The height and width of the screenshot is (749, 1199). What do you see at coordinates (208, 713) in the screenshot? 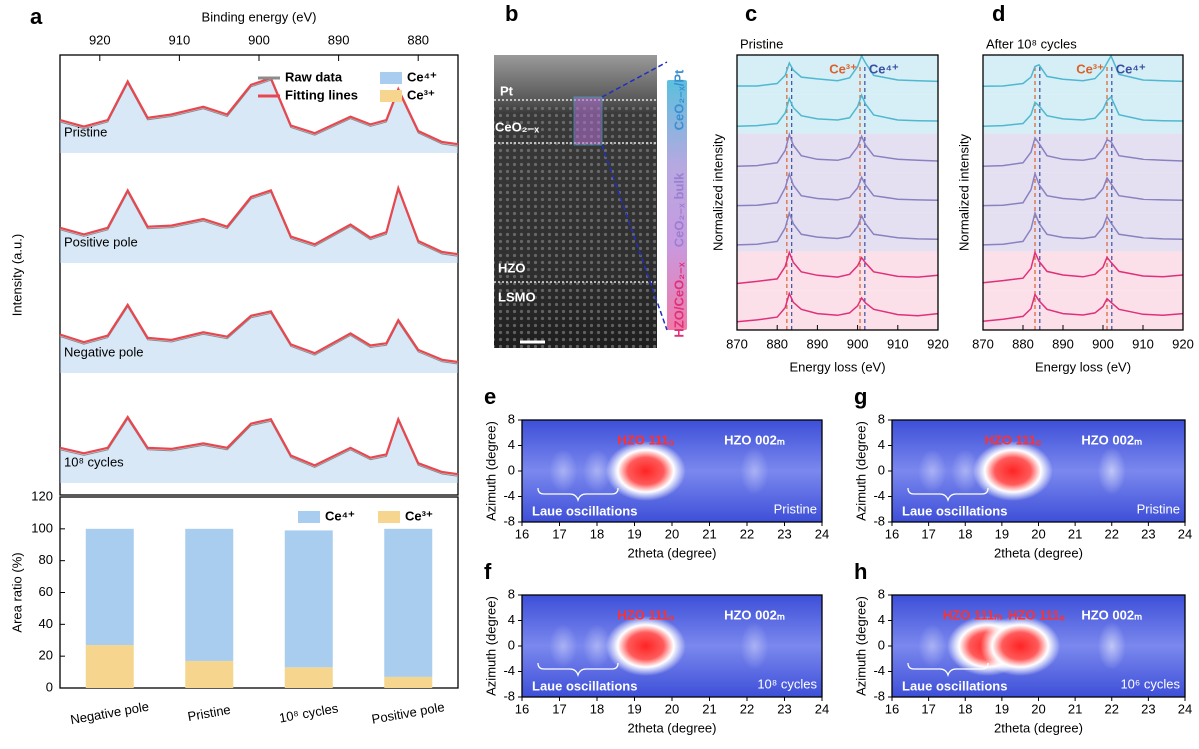
I see `x-tick-label: Pristine` at bounding box center [208, 713].